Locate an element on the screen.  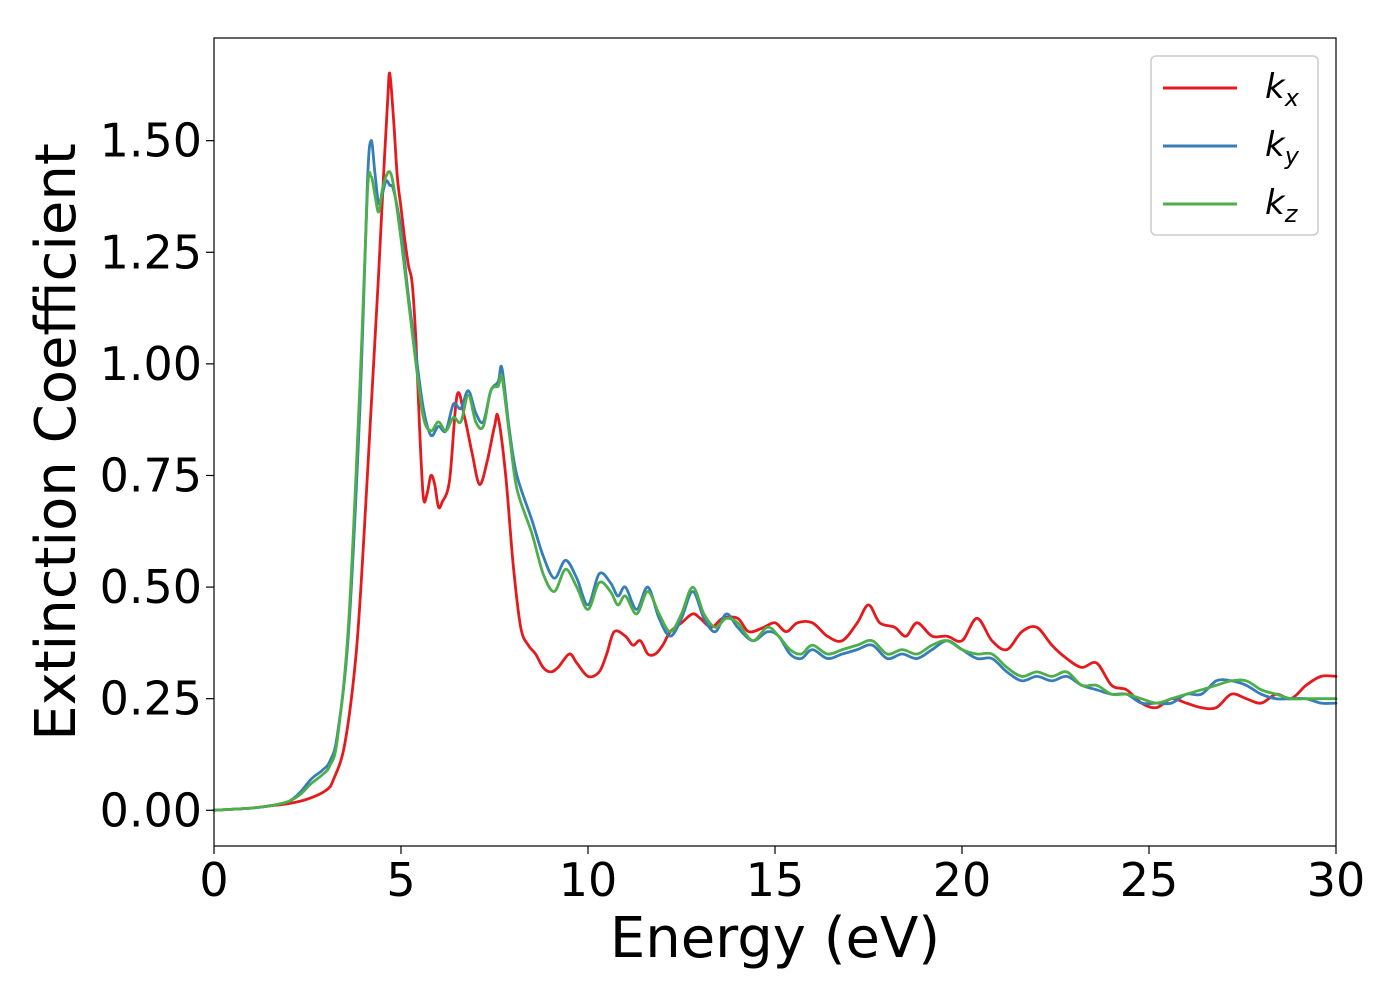
y-tick-label: 0.00 is located at coordinates (151, 810).